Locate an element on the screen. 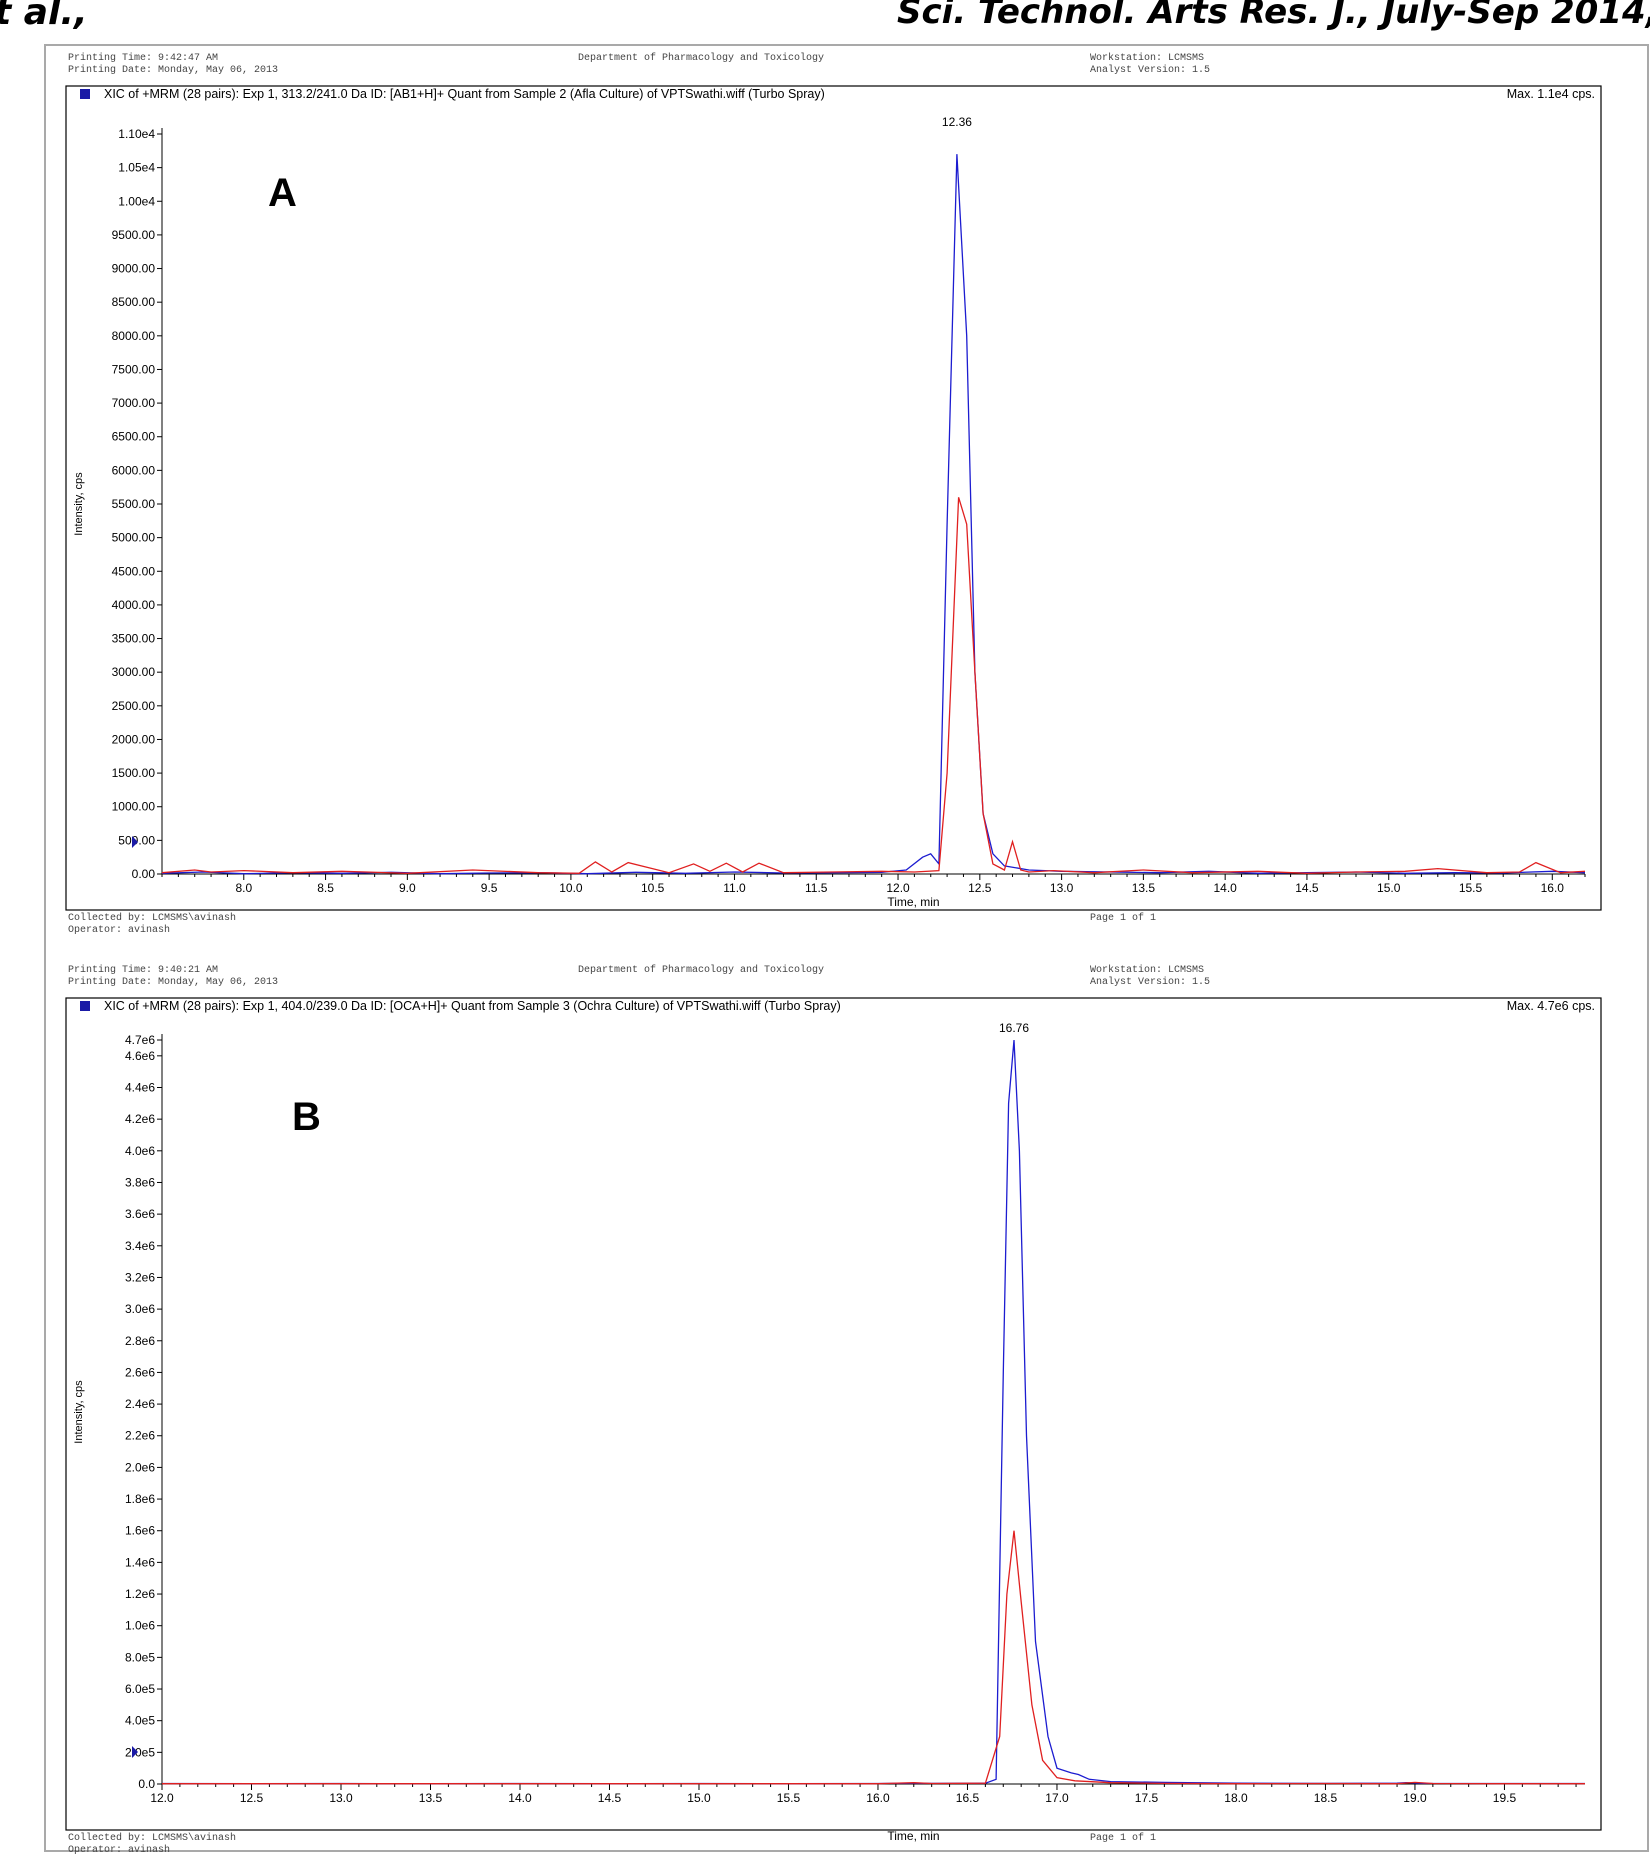  x-tick-label: 17.5 is located at coordinates (1147, 1798).